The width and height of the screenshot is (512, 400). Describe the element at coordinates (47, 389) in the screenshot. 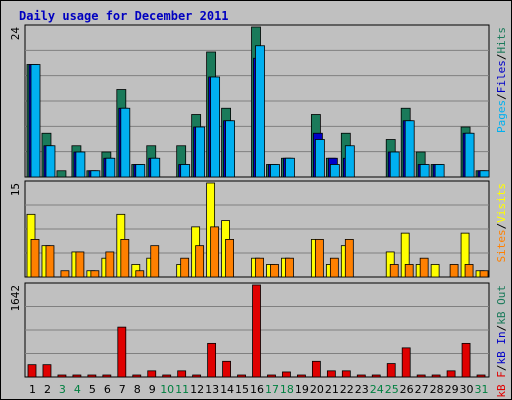

I see `x-tick-label: 2` at that location.